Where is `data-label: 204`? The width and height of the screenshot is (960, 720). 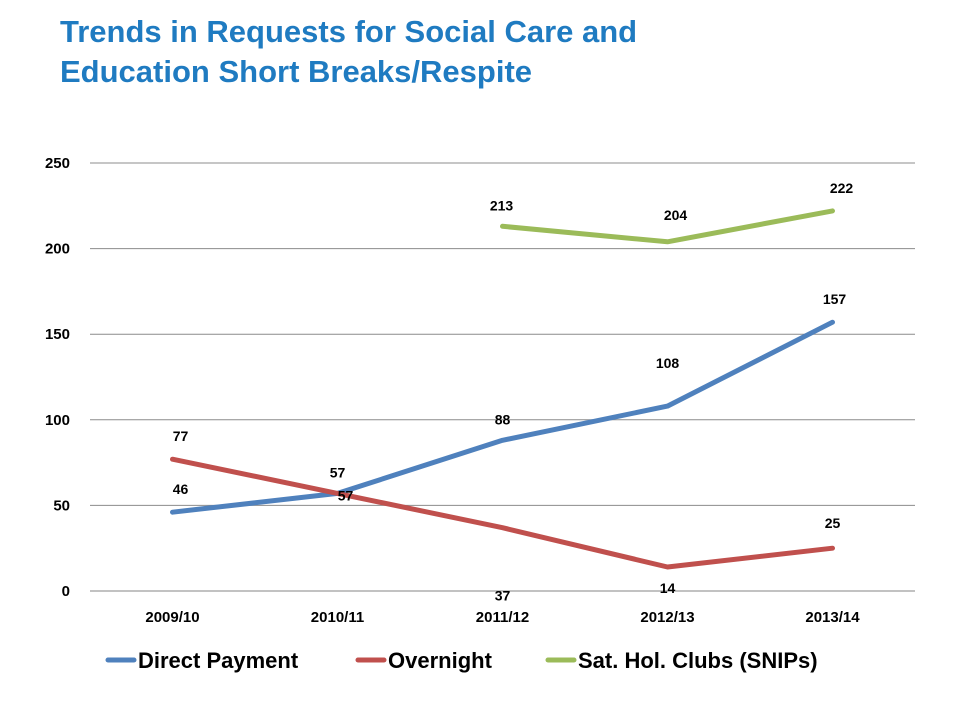 data-label: 204 is located at coordinates (676, 215).